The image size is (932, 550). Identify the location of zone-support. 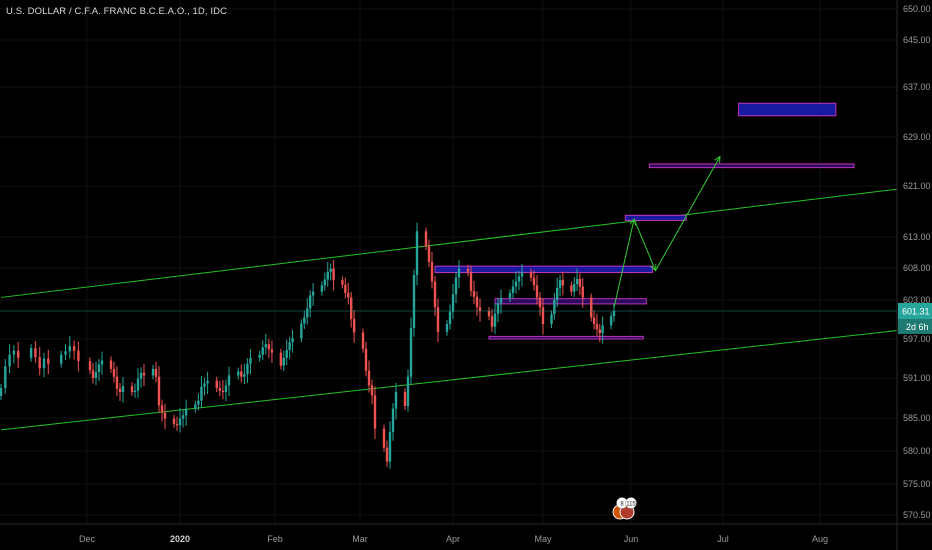
(566, 337).